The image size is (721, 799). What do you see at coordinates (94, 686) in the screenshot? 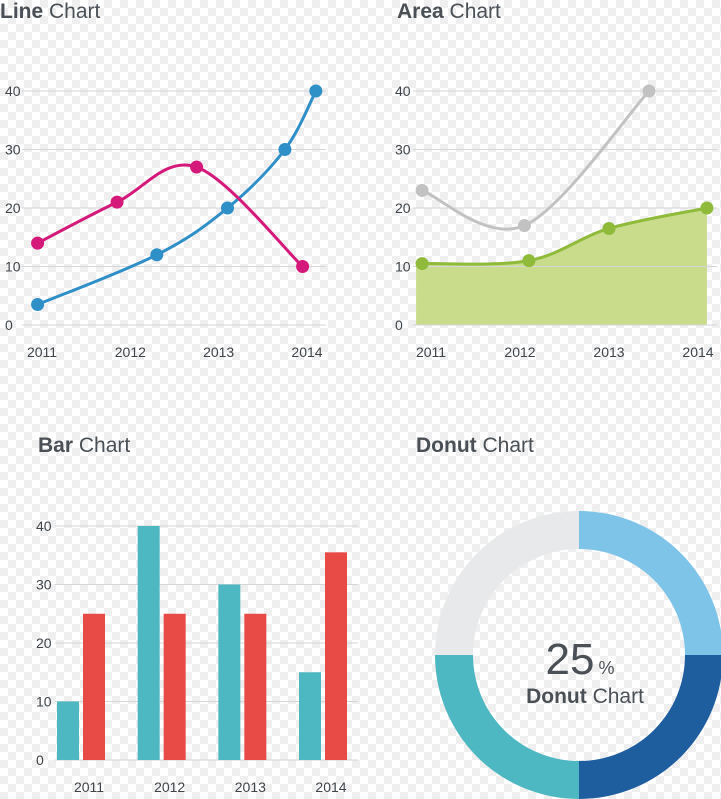
I see `bar-2011-s1` at bounding box center [94, 686].